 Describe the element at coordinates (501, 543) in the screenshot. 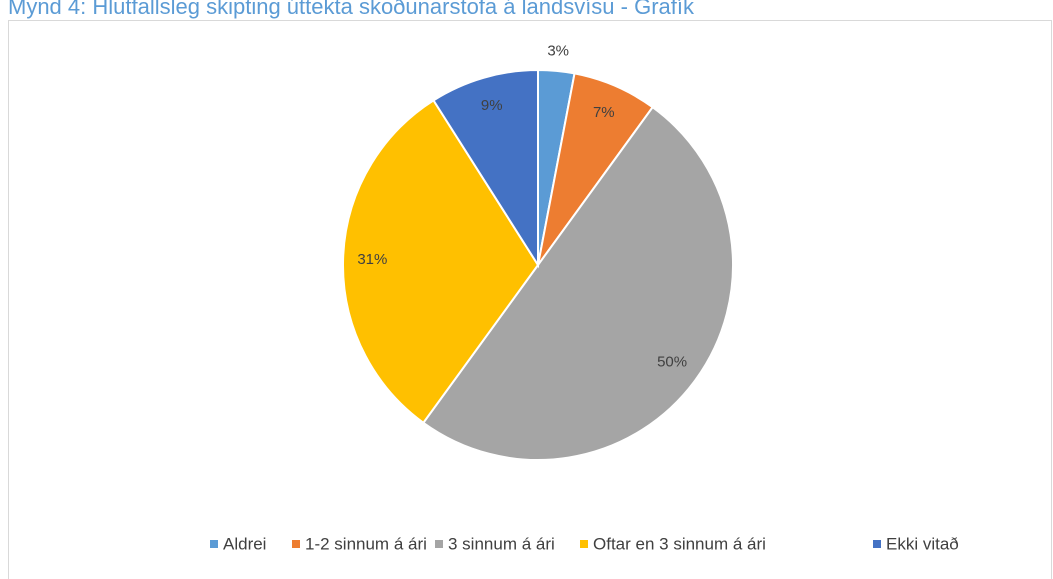

I see `legend-label: 3 sinnum á ári` at that location.